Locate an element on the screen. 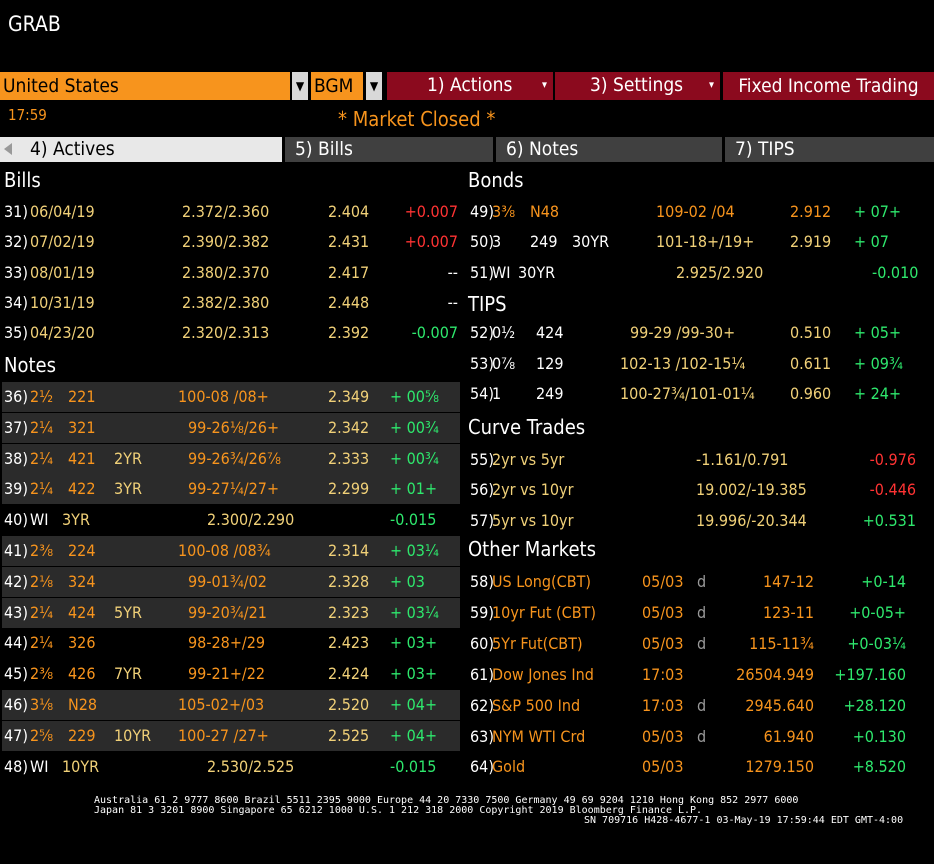 The height and width of the screenshot is (864, 934). table-row: 34) 10/31/19 2.382/2.380 2.448 -- is located at coordinates (231, 303).